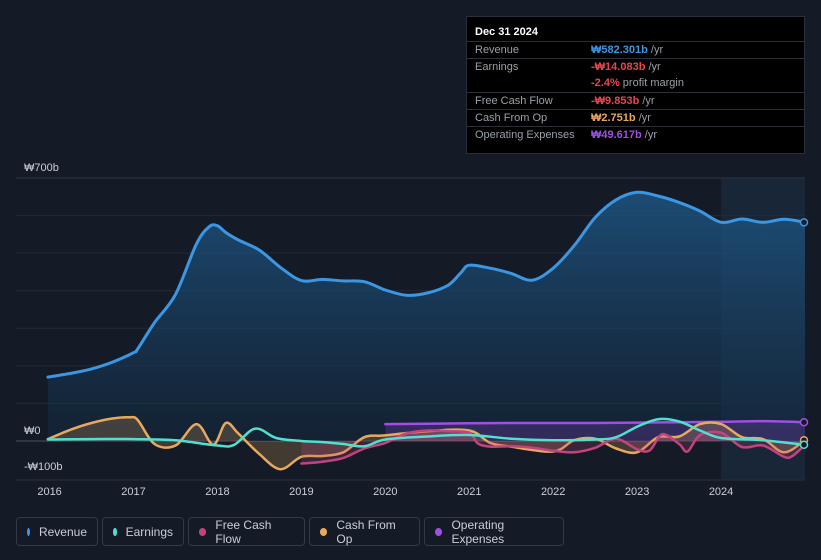 The width and height of the screenshot is (821, 560). Describe the element at coordinates (301, 492) in the screenshot. I see `x-tick-label: 2019` at that location.